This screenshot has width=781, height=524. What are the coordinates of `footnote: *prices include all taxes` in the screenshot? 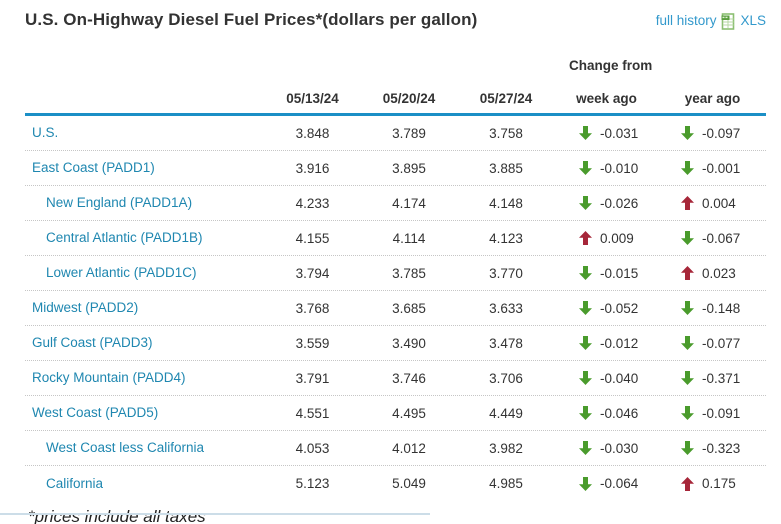 It's located at (117, 515).